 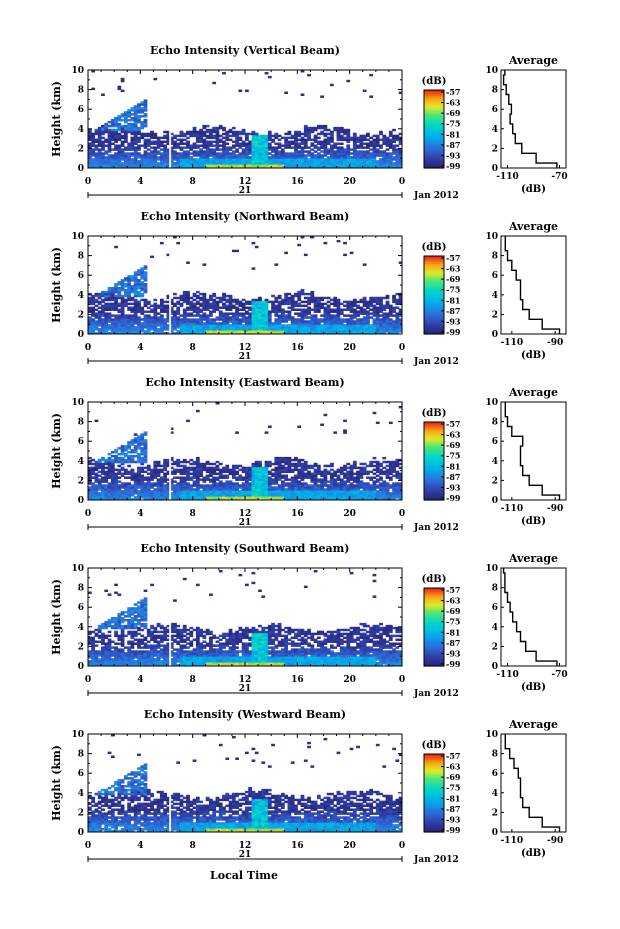 What do you see at coordinates (491, 71) in the screenshot?
I see `avg-y-tick-label: 10` at bounding box center [491, 71].